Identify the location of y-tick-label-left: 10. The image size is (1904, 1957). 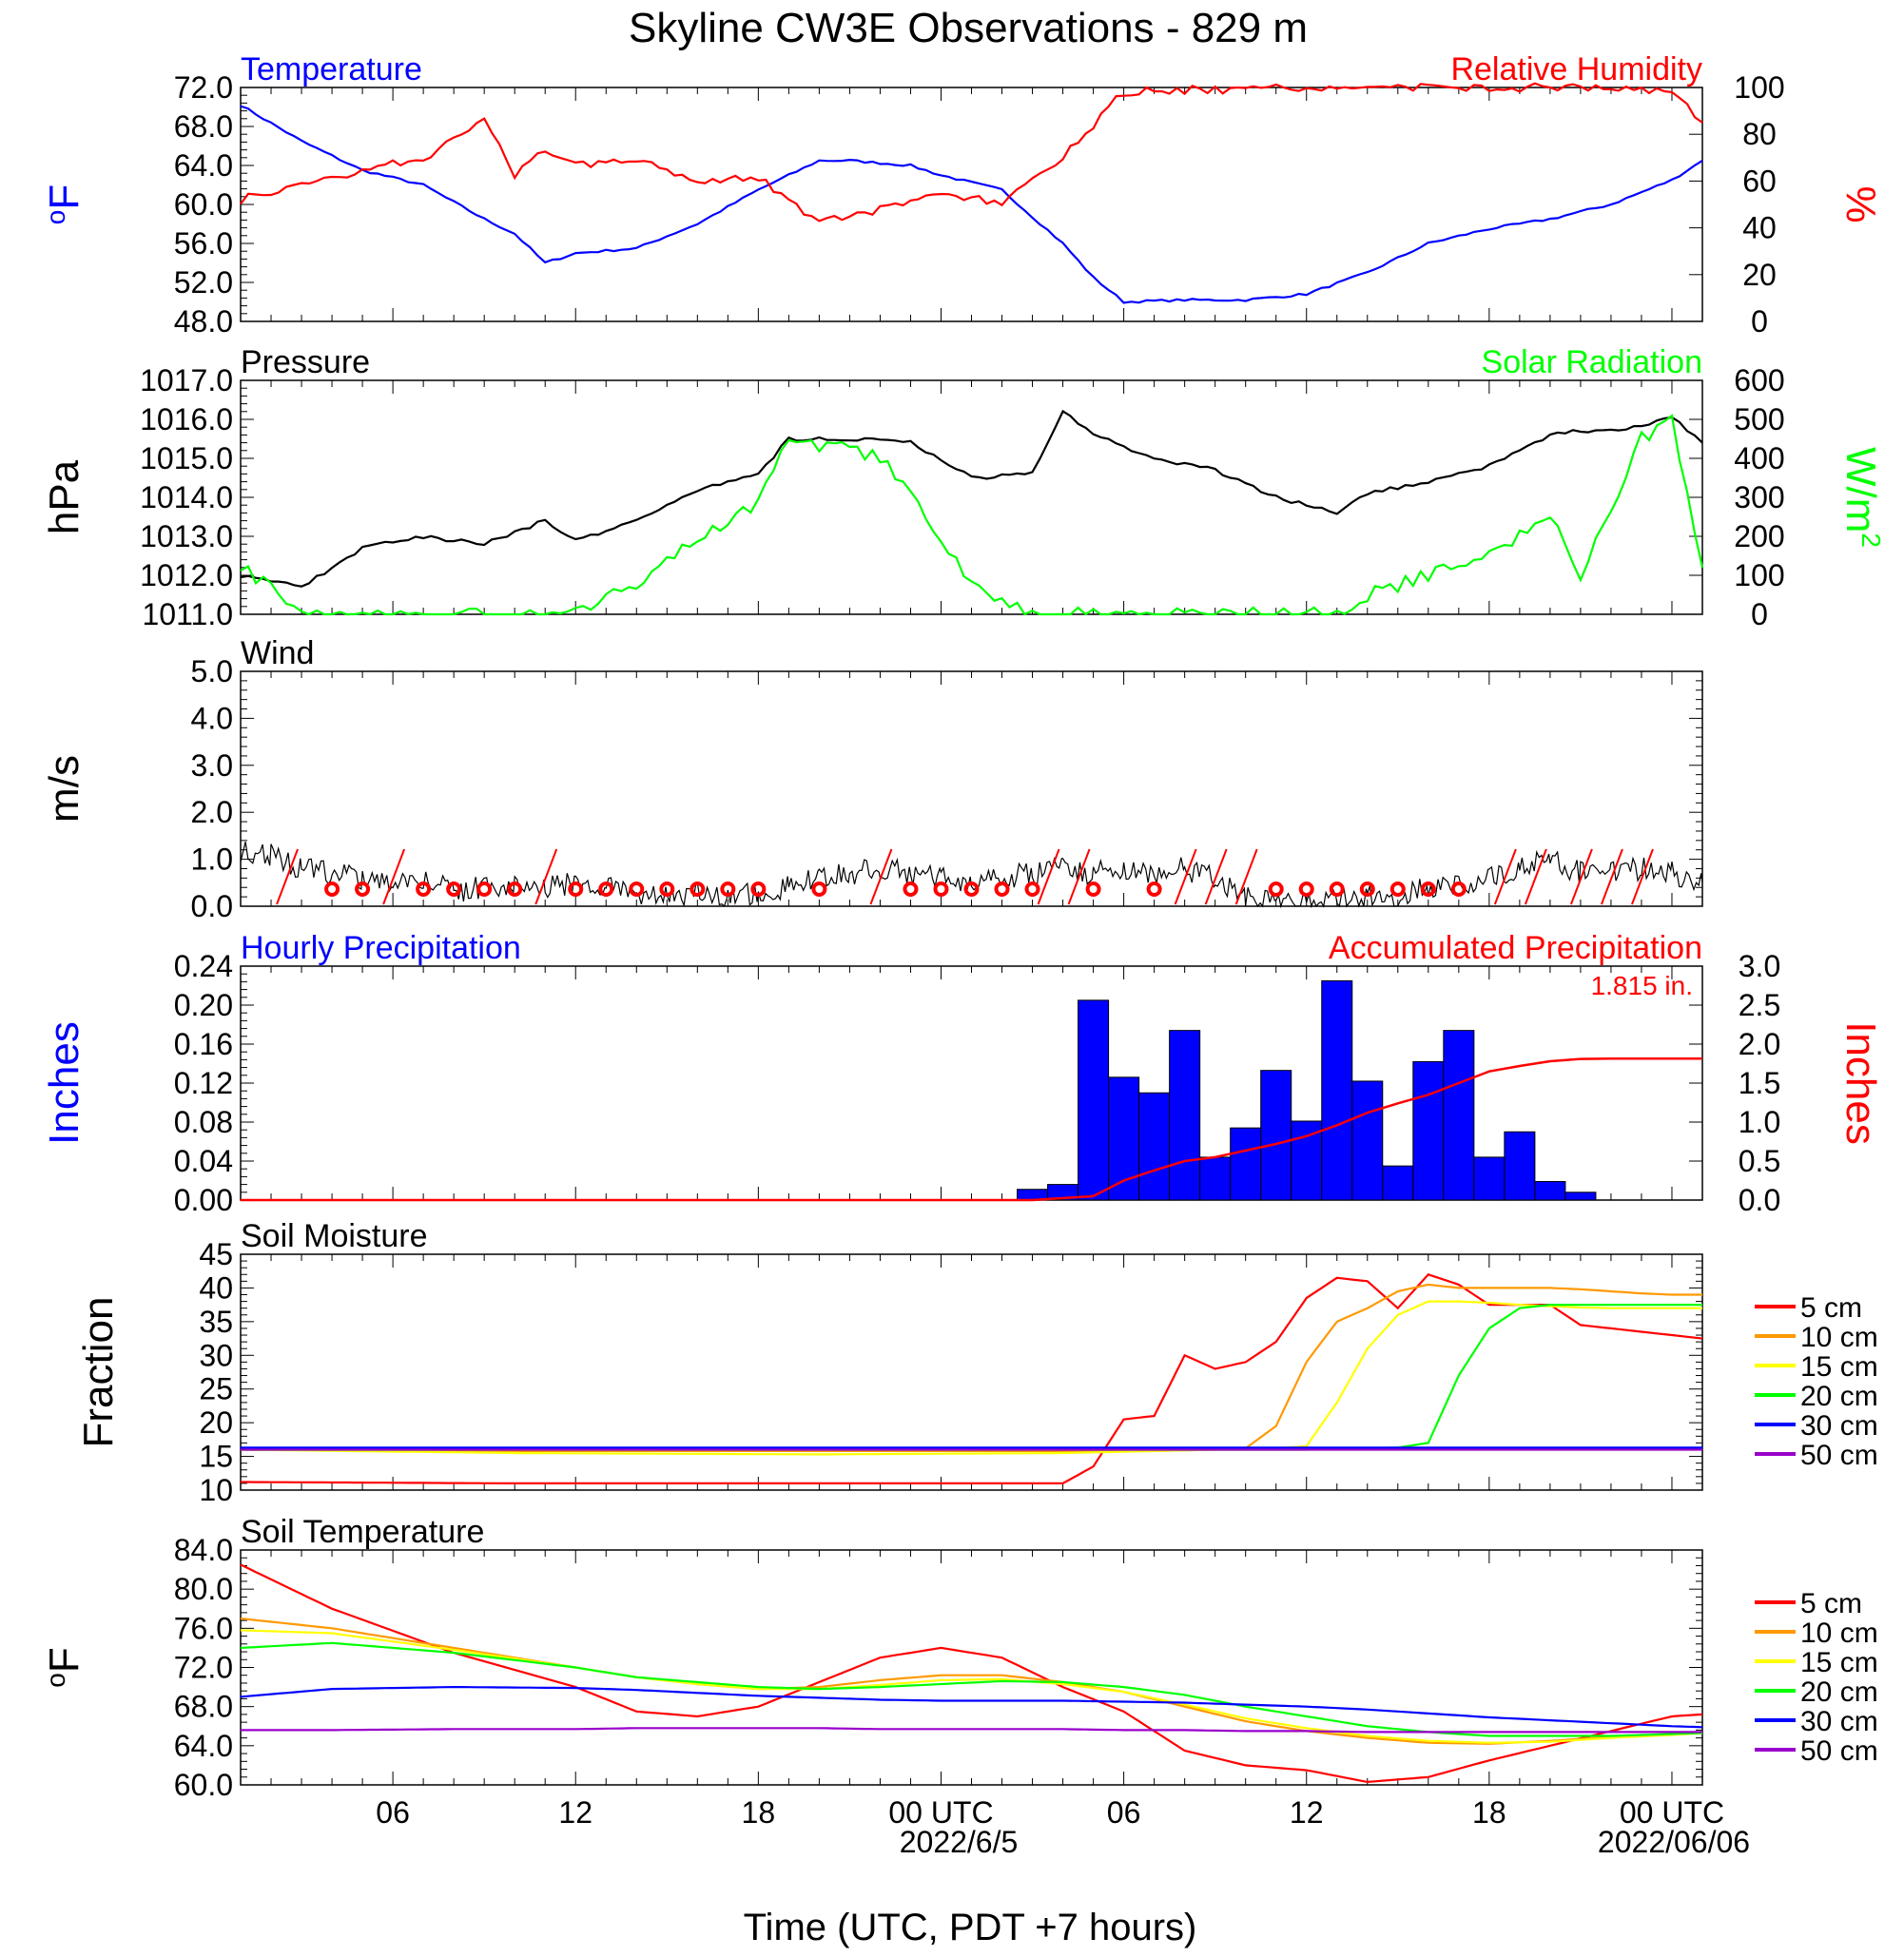
(216, 1490).